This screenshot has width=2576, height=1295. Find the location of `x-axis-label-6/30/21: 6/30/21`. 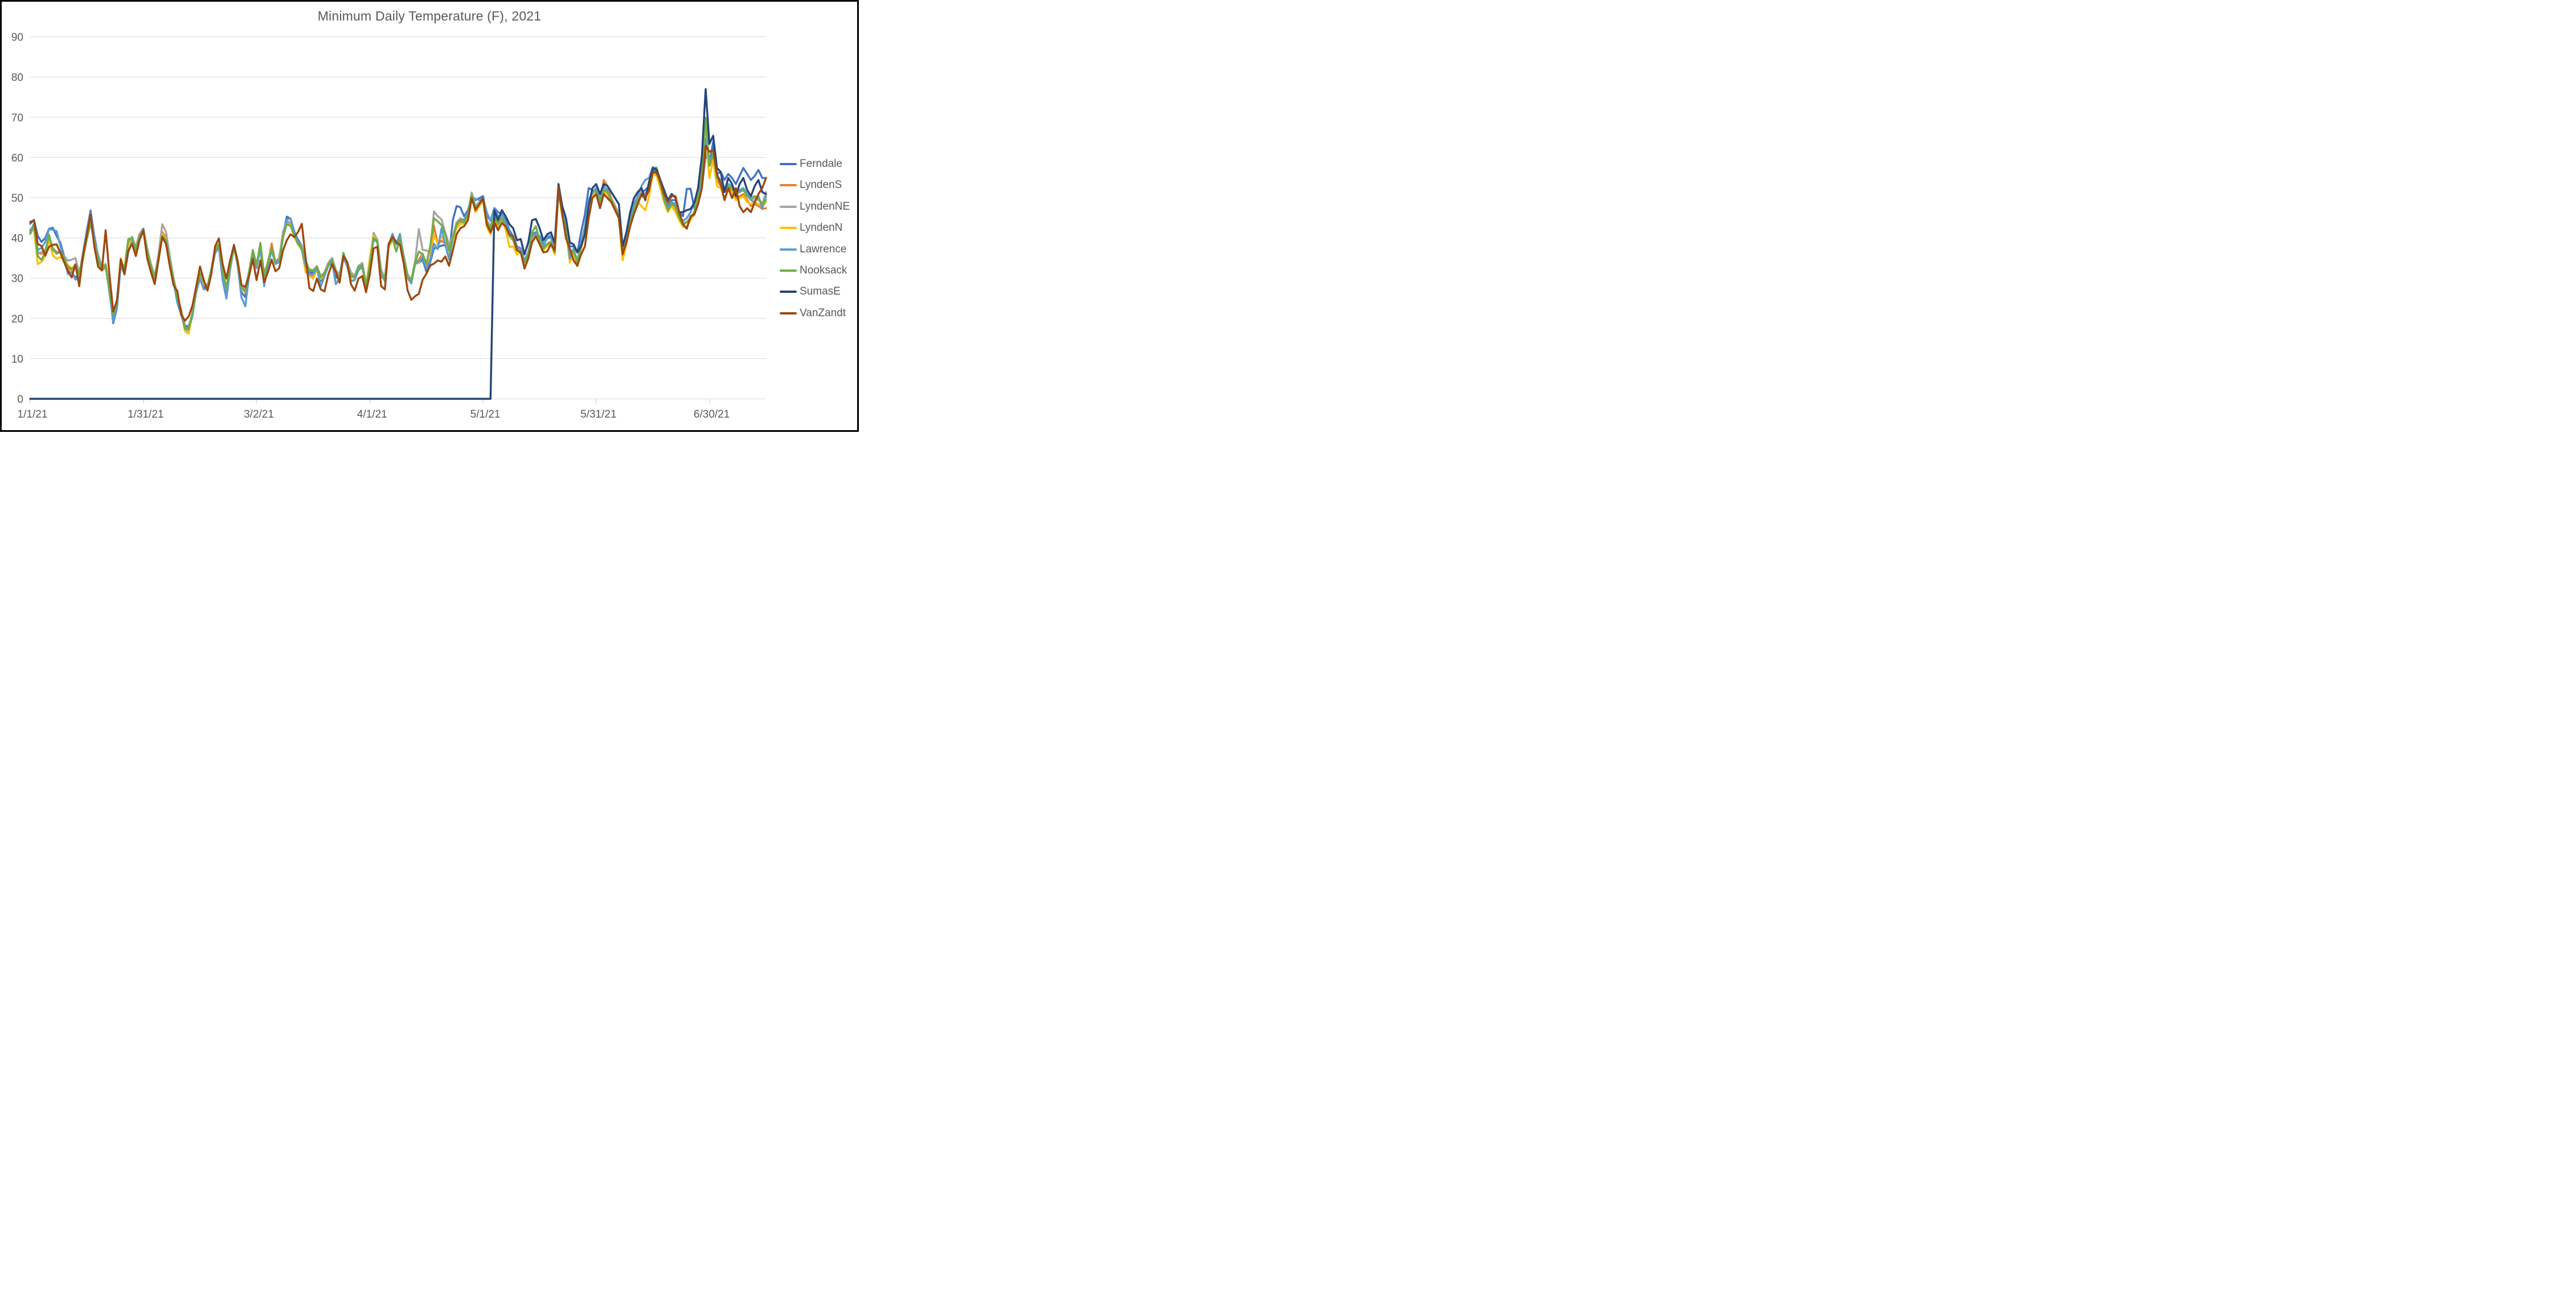

x-axis-label-6/30/21: 6/30/21 is located at coordinates (712, 414).